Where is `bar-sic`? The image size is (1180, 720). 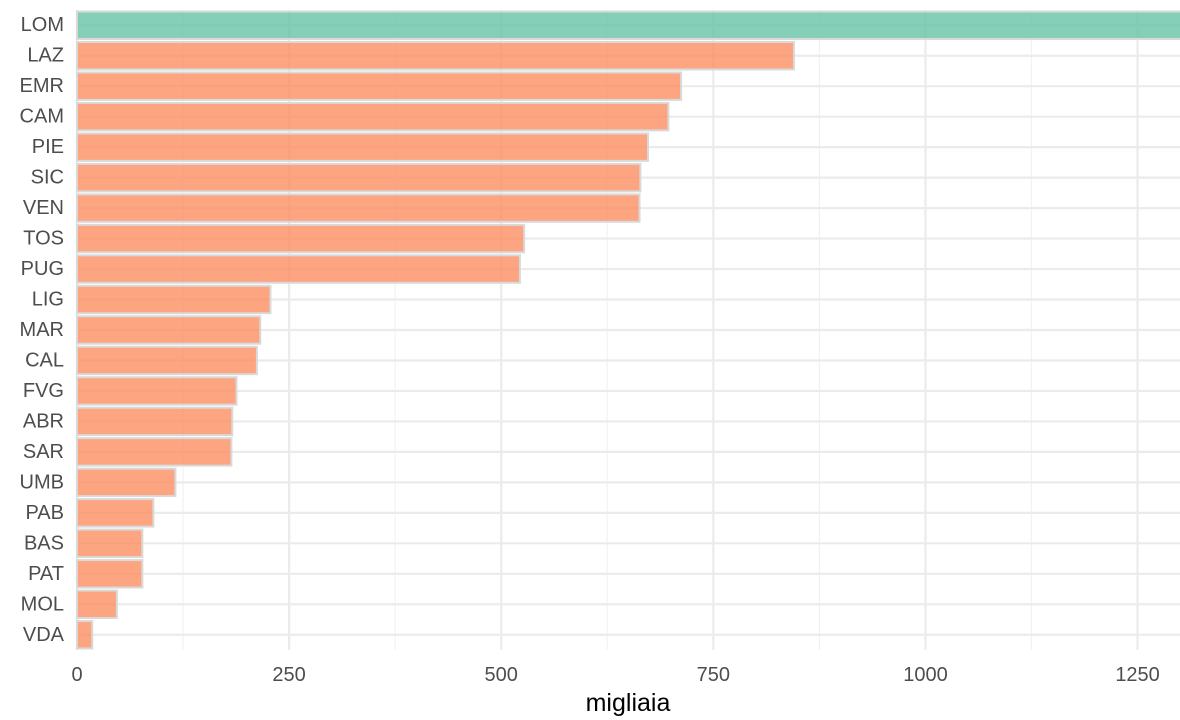
bar-sic is located at coordinates (359, 177).